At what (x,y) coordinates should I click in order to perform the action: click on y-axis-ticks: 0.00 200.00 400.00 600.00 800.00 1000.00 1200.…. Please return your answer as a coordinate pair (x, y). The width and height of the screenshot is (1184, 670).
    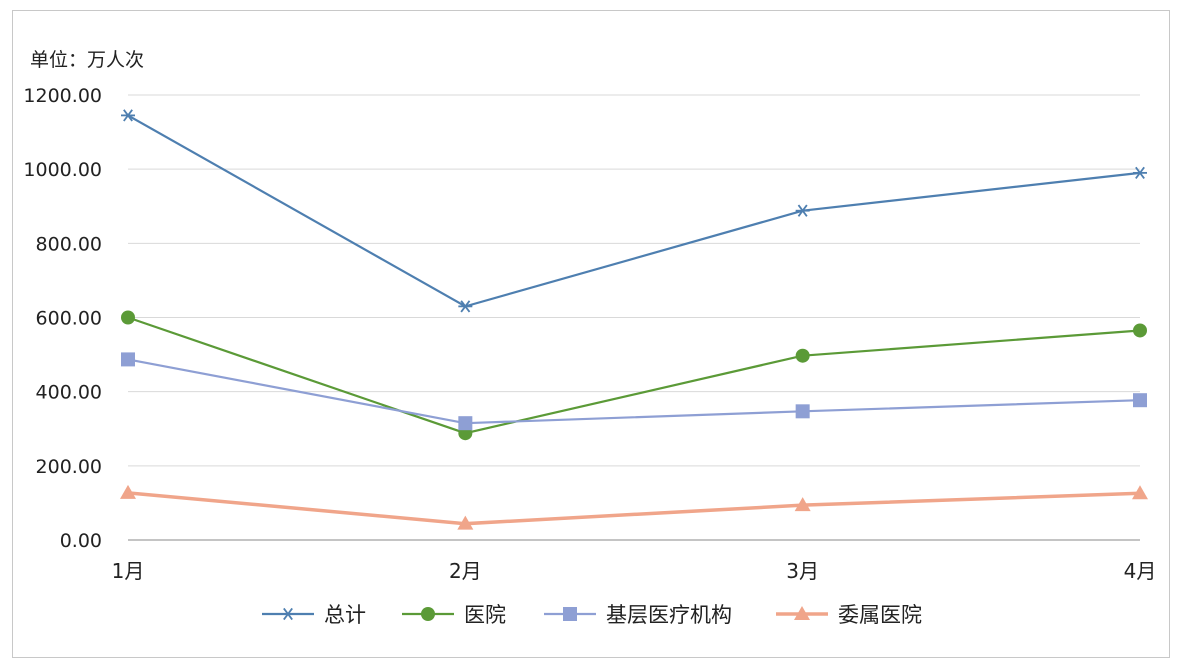
    Looking at the image, I should click on (62, 318).